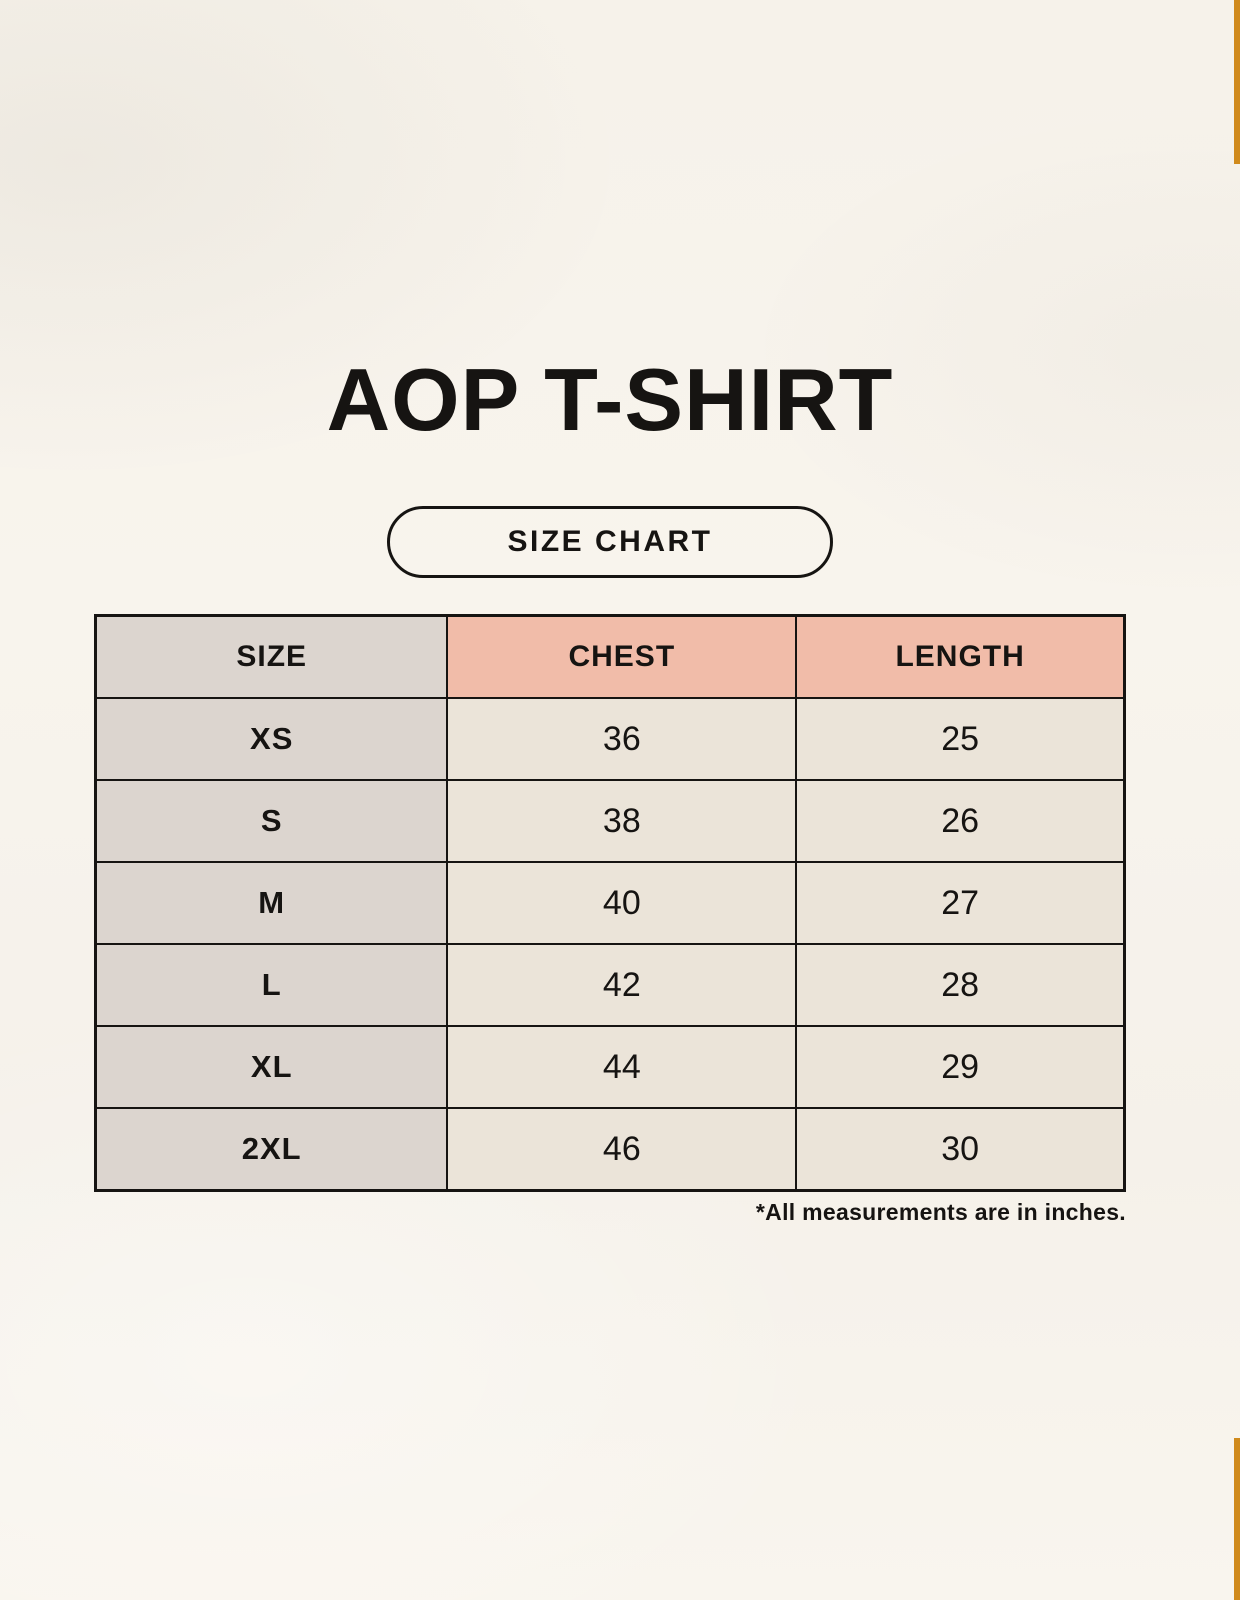 This screenshot has width=1240, height=1600. Describe the element at coordinates (271, 1067) in the screenshot. I see `size-label: XL` at that location.